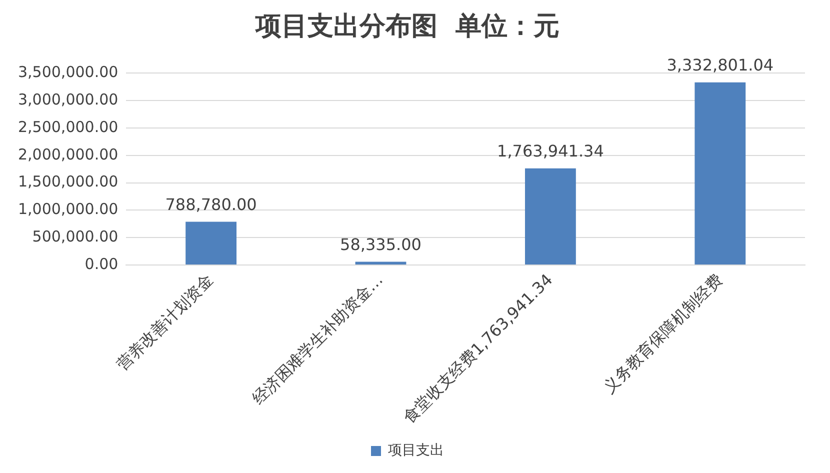 The image size is (830, 473). Describe the element at coordinates (68, 154) in the screenshot. I see `y-tick-label: 2,000,000.00` at that location.